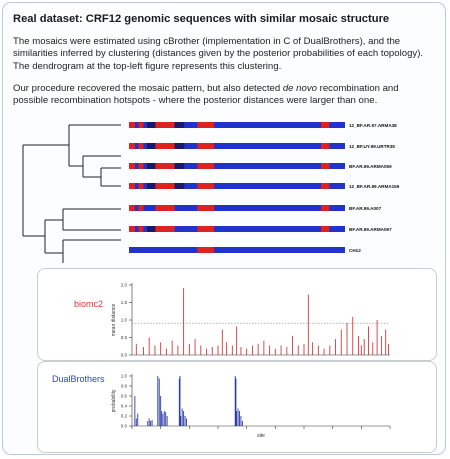  Describe the element at coordinates (124, 396) in the screenshot. I see `y-tick-label: 0.6` at that location.